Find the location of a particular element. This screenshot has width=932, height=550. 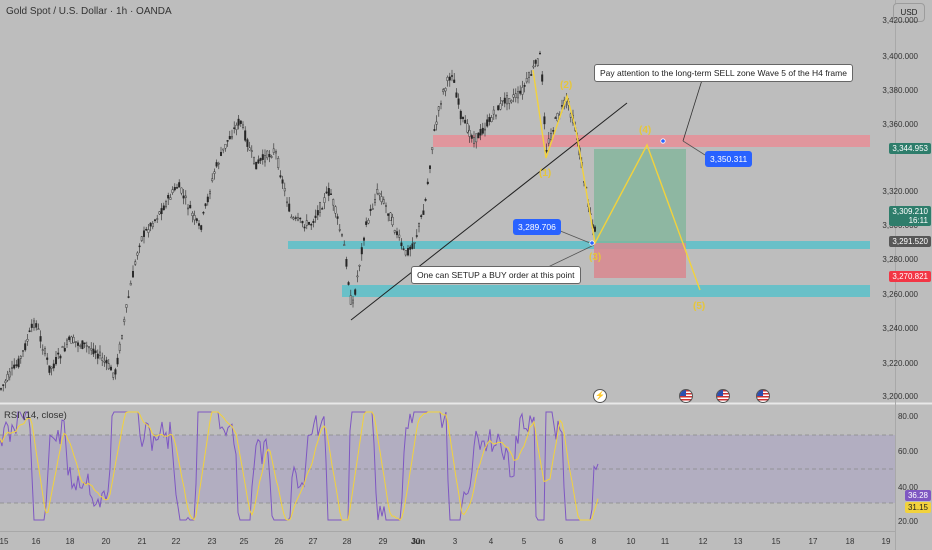

current-price-value: 3,309.210 is located at coordinates (910, 211).